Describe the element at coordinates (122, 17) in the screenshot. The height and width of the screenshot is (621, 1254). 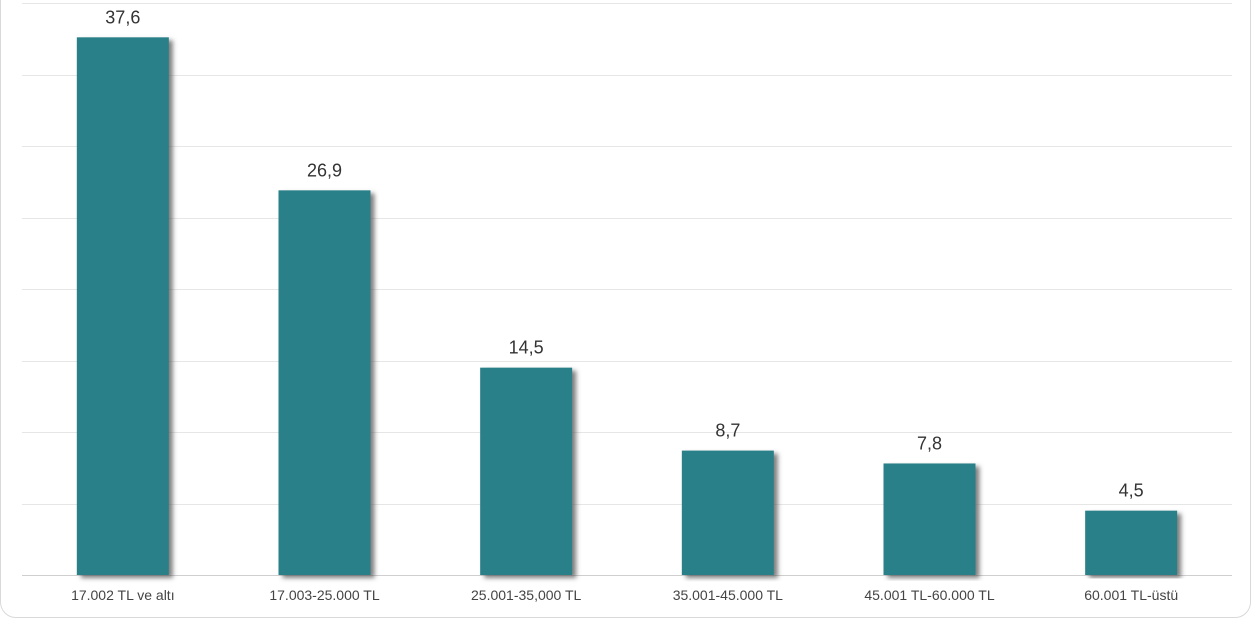
I see `value-label-1: 37,6` at that location.